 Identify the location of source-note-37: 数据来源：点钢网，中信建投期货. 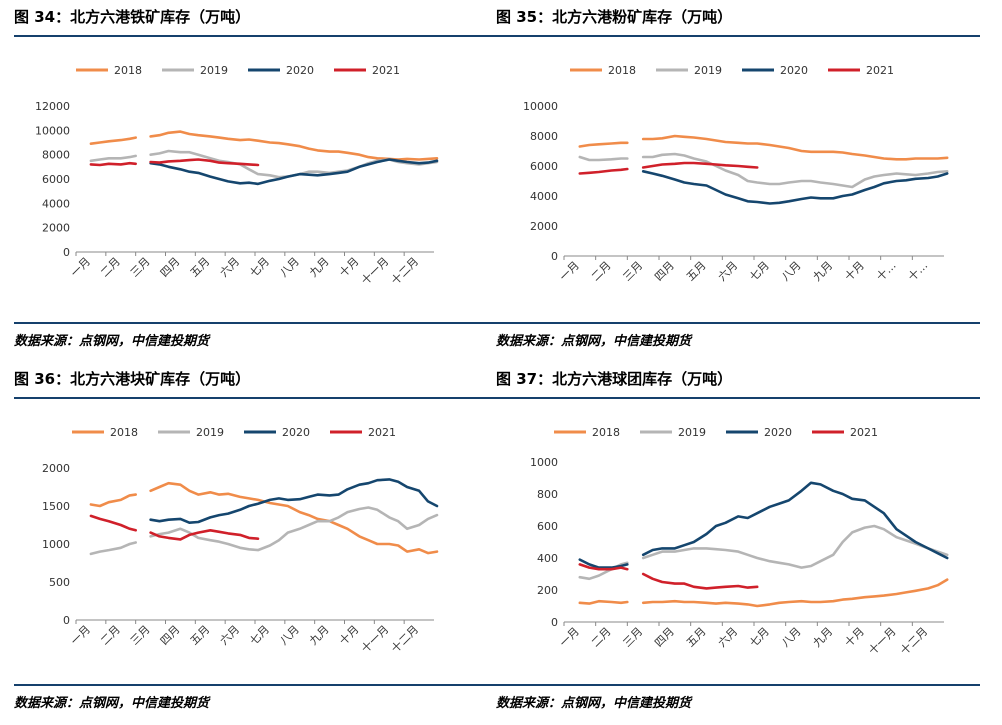
(594, 703).